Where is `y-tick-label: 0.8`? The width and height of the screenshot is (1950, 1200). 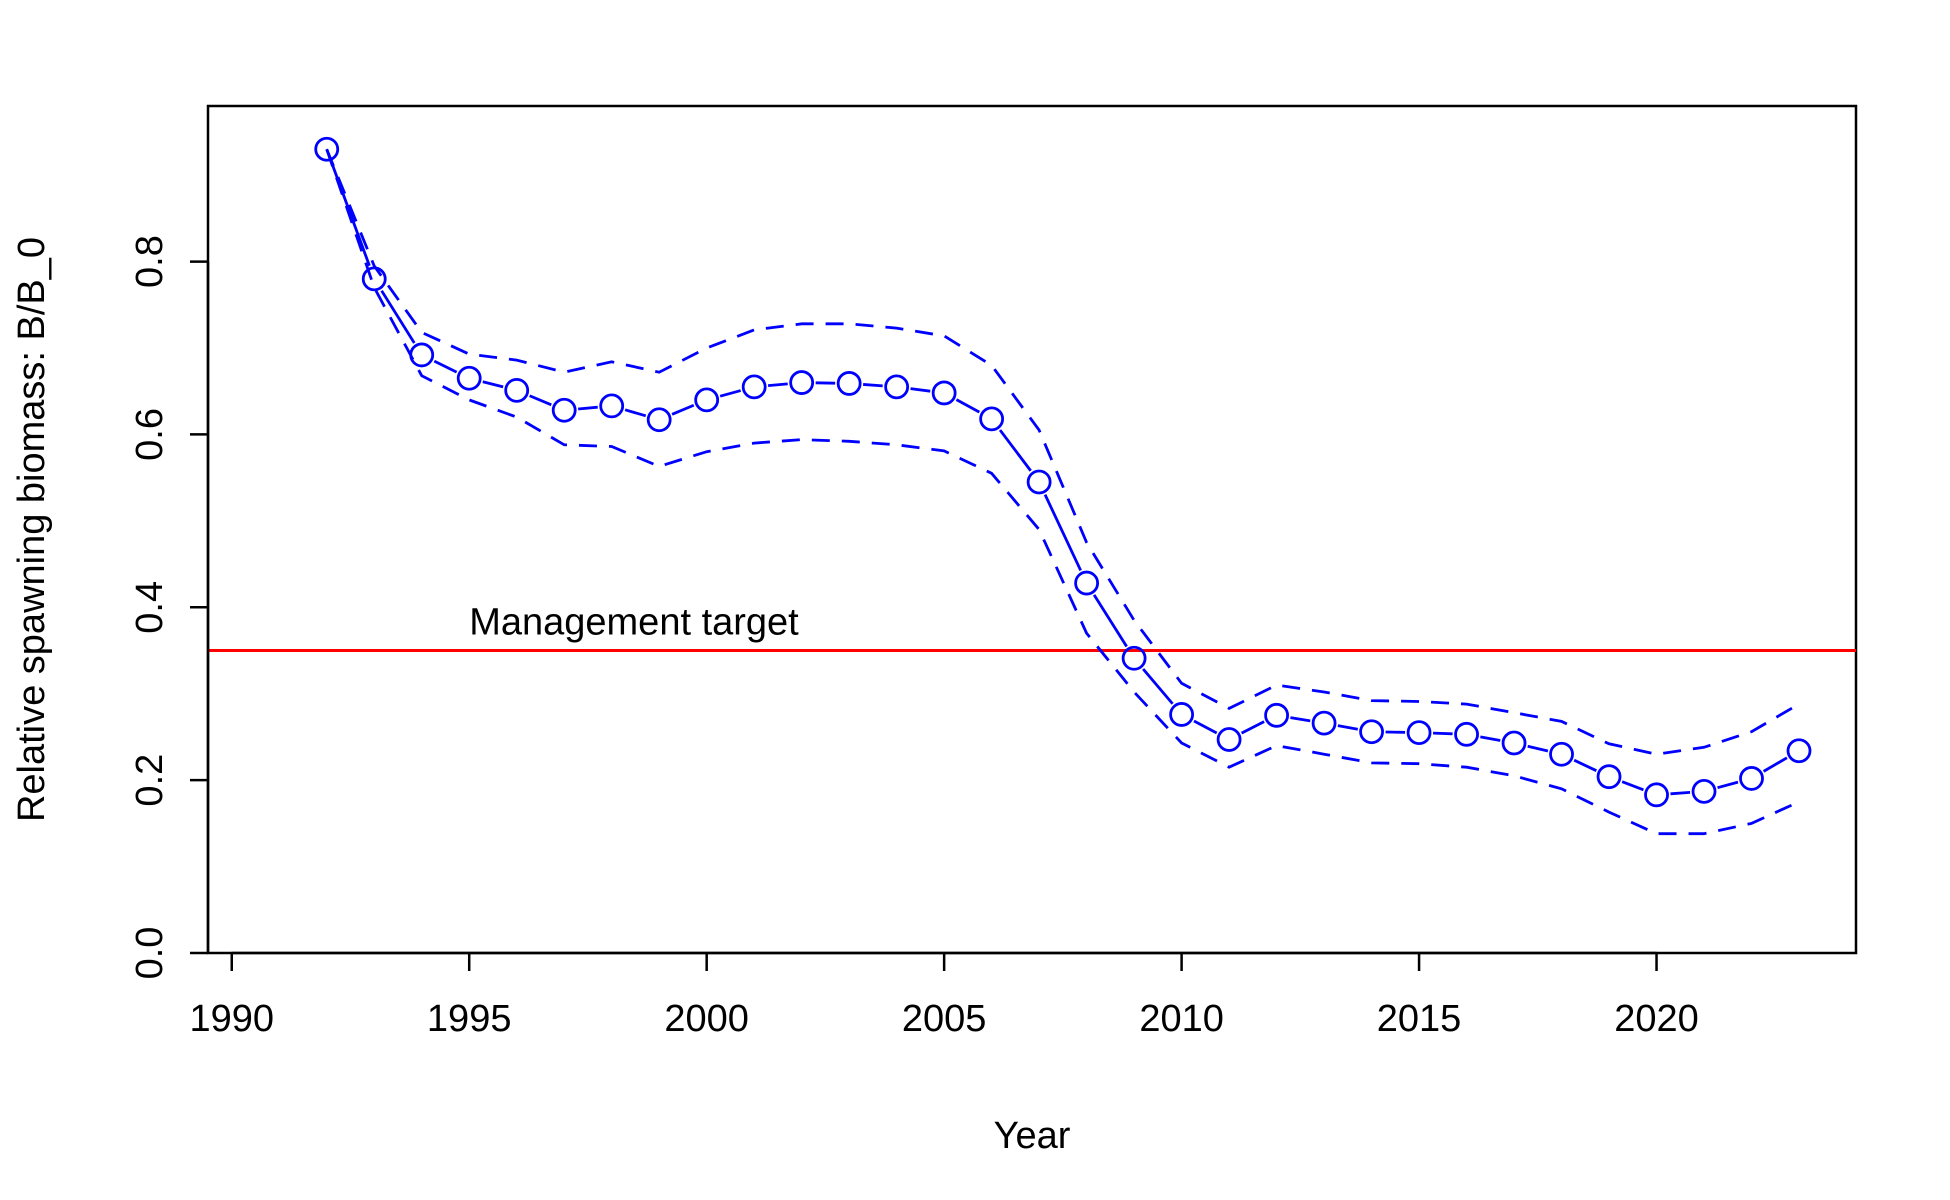
y-tick-label: 0.8 is located at coordinates (150, 261).